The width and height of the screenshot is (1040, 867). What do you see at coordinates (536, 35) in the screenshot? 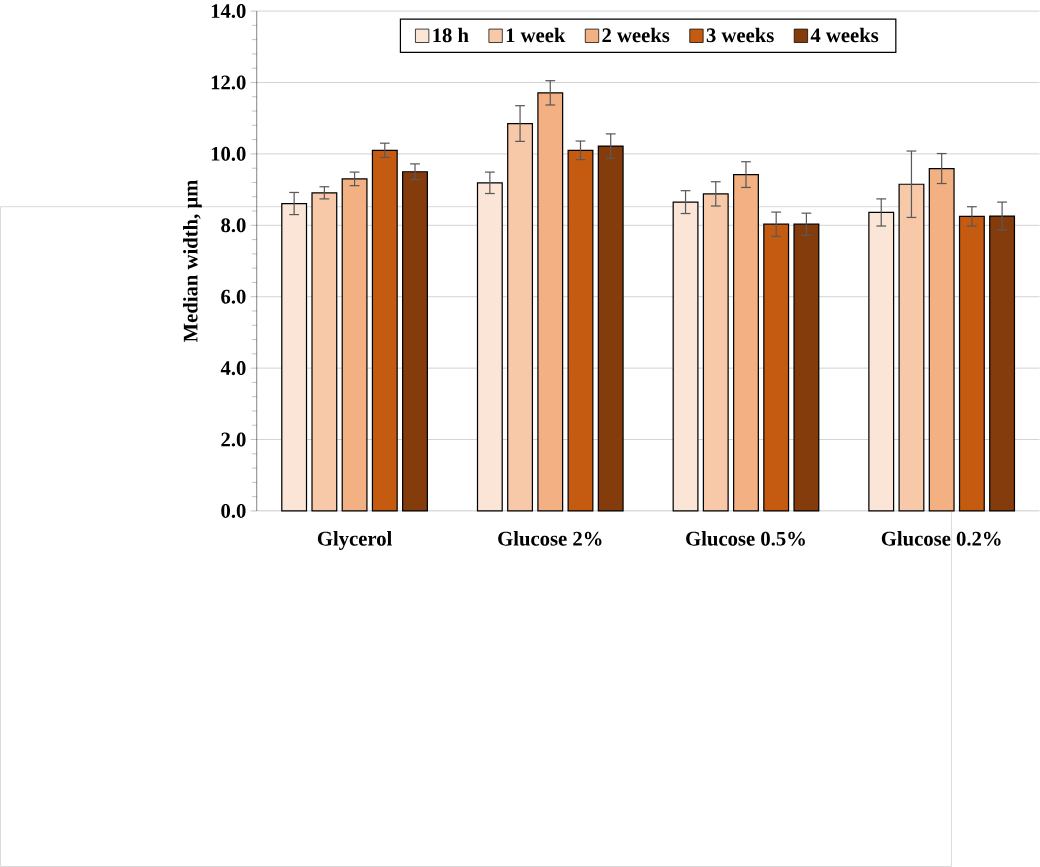
I see `legend-label: 1 week` at bounding box center [536, 35].